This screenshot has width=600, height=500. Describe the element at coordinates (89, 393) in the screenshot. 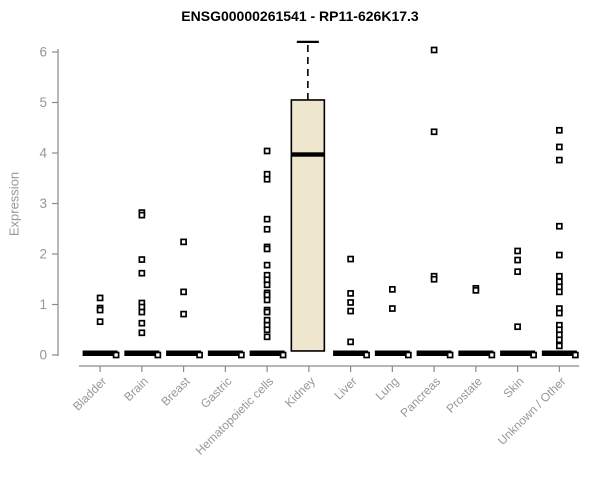

I see `x-category-label: Bladder` at that location.